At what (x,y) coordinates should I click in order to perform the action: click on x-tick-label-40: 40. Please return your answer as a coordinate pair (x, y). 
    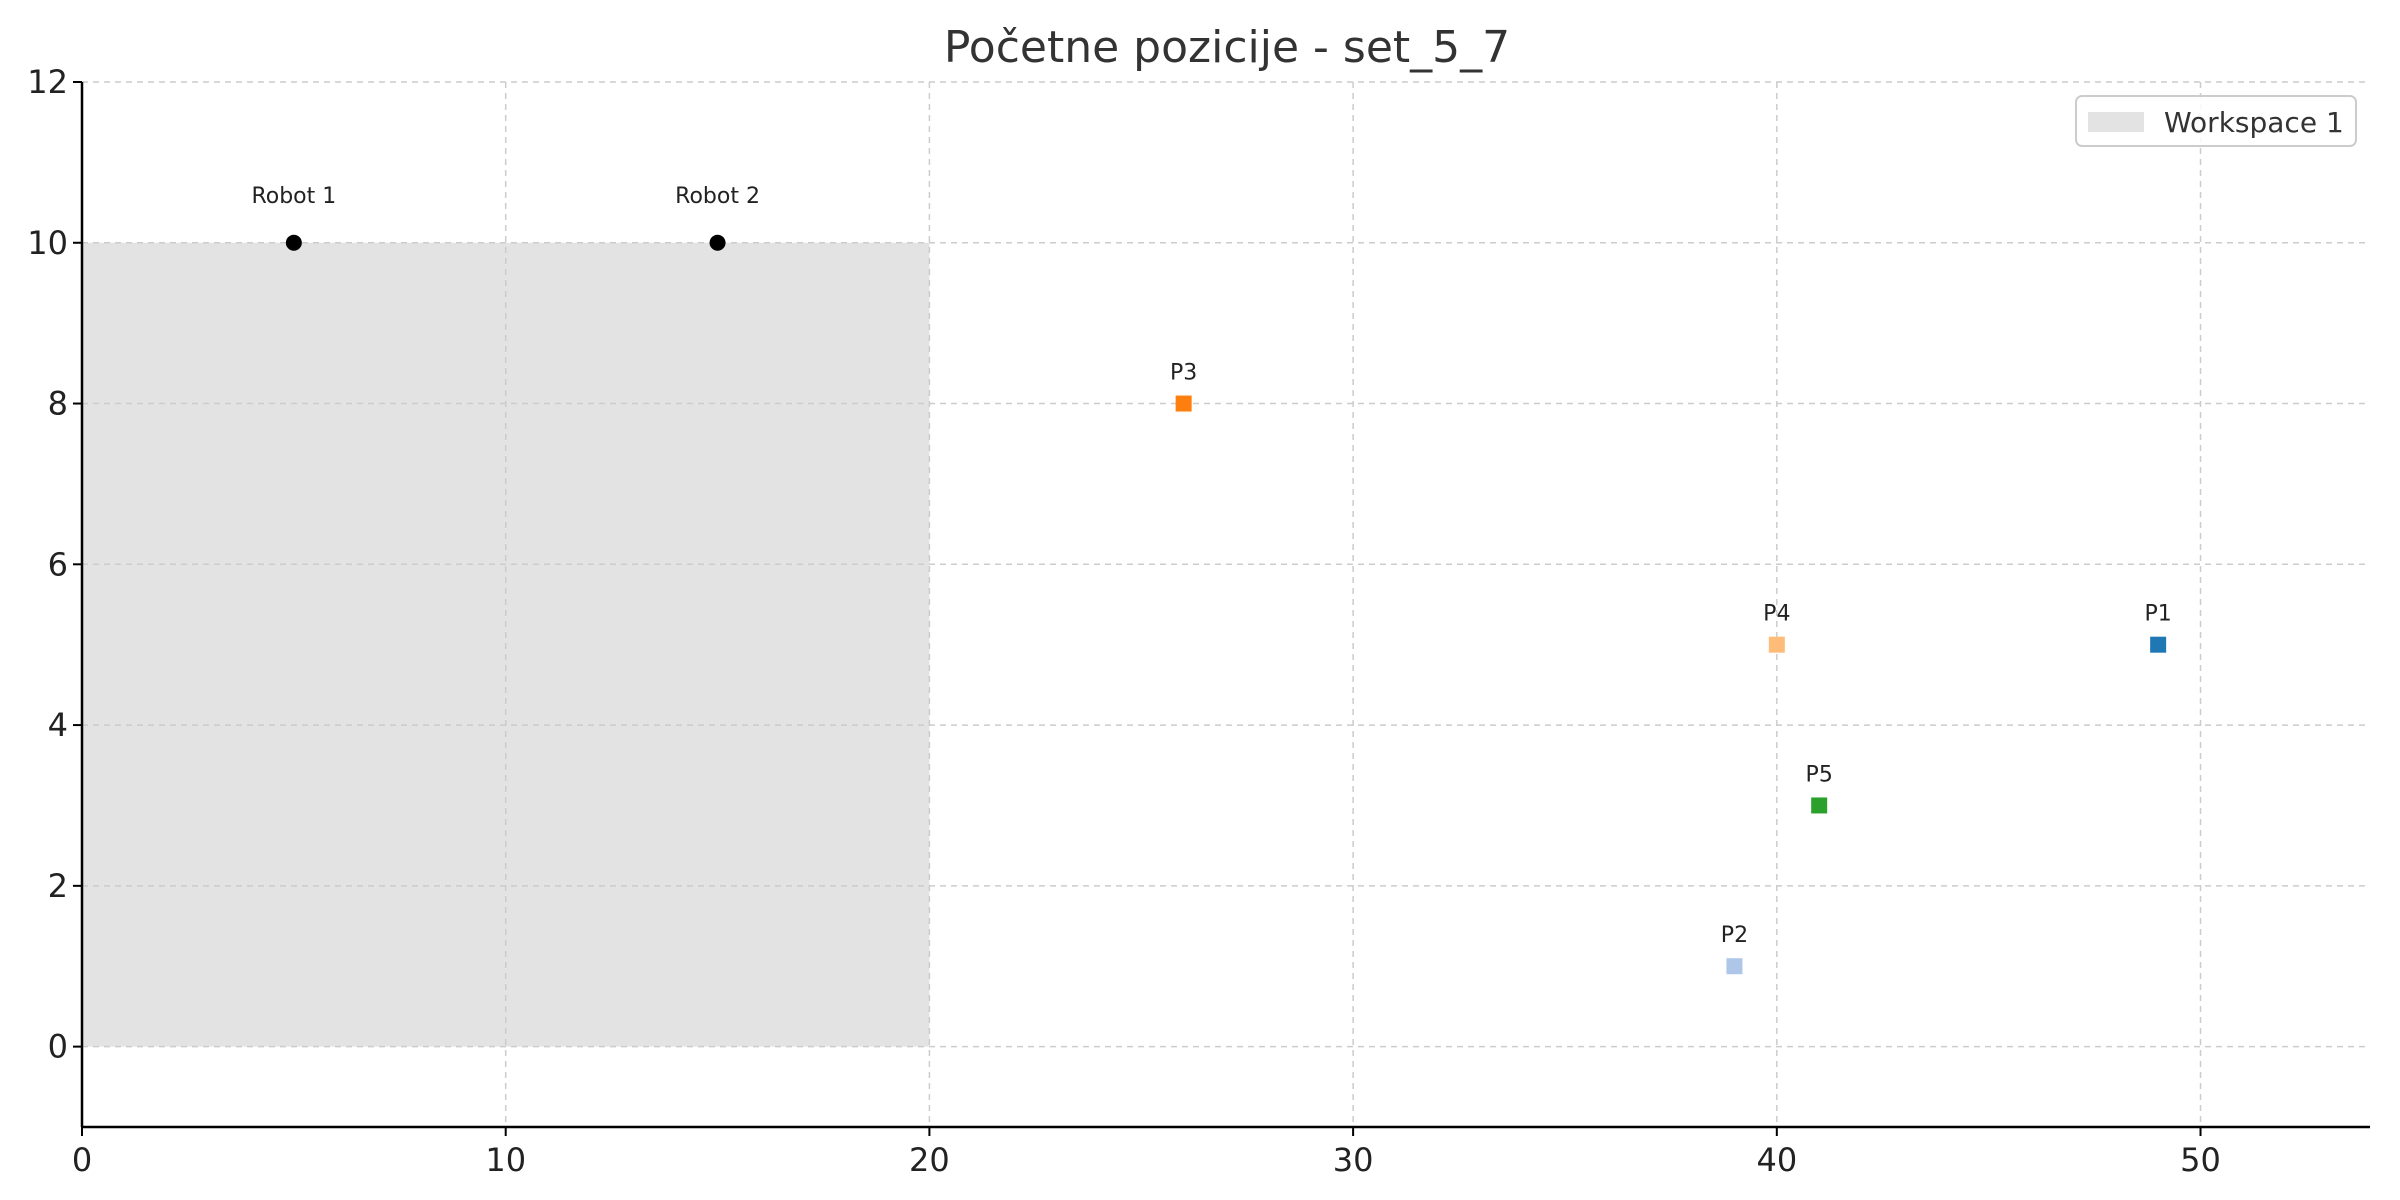
    Looking at the image, I should click on (1776, 1160).